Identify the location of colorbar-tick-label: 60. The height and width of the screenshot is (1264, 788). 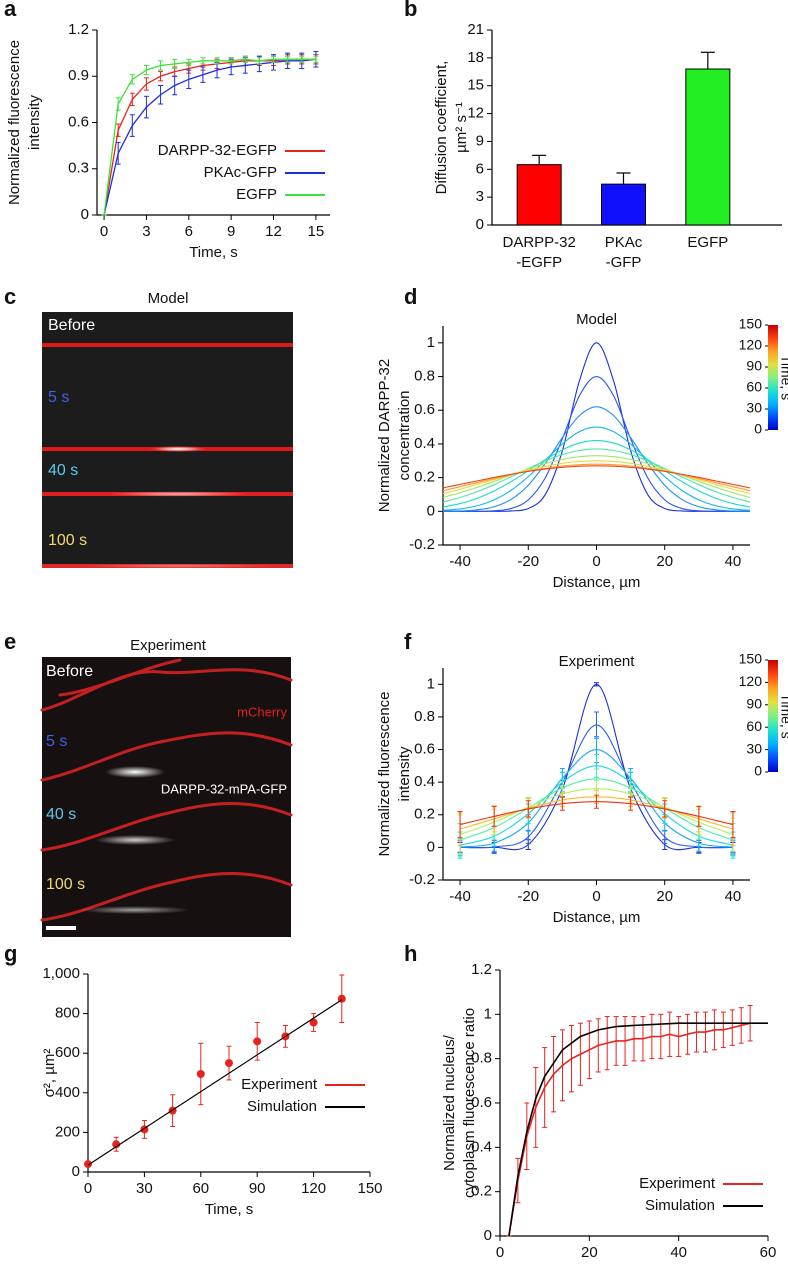
(754, 387).